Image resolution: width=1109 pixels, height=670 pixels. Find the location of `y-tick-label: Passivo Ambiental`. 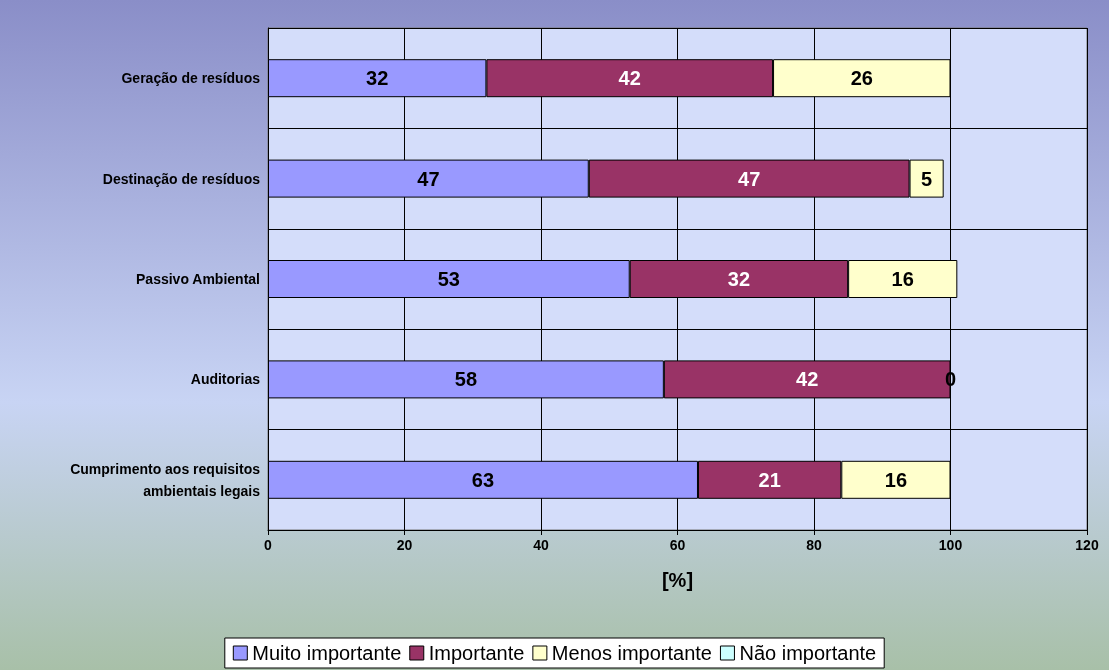

y-tick-label: Passivo Ambiental is located at coordinates (198, 279).